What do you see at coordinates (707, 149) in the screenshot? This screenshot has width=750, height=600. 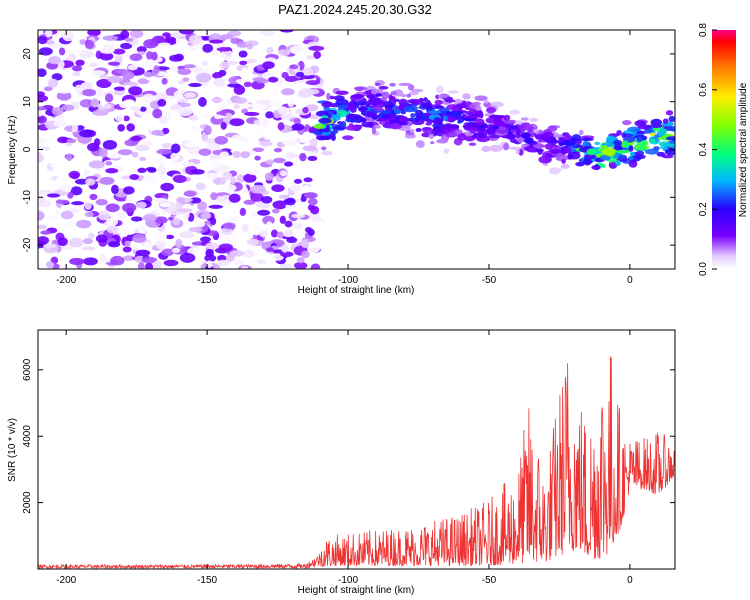 I see `colorbar-ticks: 0.0 0.2 0.4 0.6 0.8` at bounding box center [707, 149].